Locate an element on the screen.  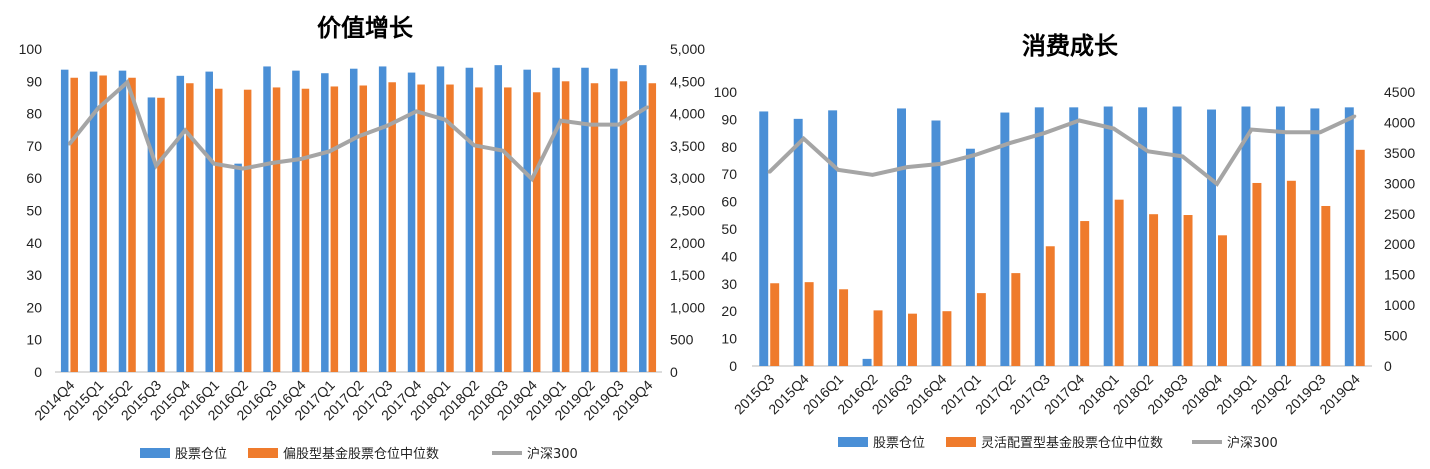
y2-tick-label: 1000 is located at coordinates (1399, 305).